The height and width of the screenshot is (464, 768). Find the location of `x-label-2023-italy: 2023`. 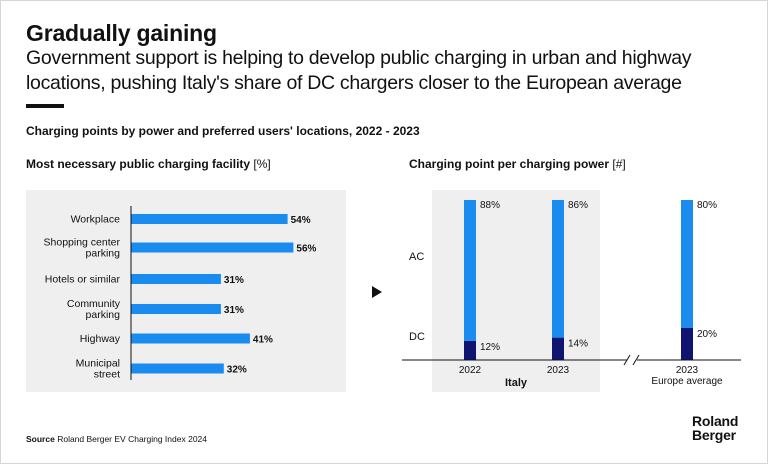

x-label-2023-italy: 2023 is located at coordinates (558, 370).